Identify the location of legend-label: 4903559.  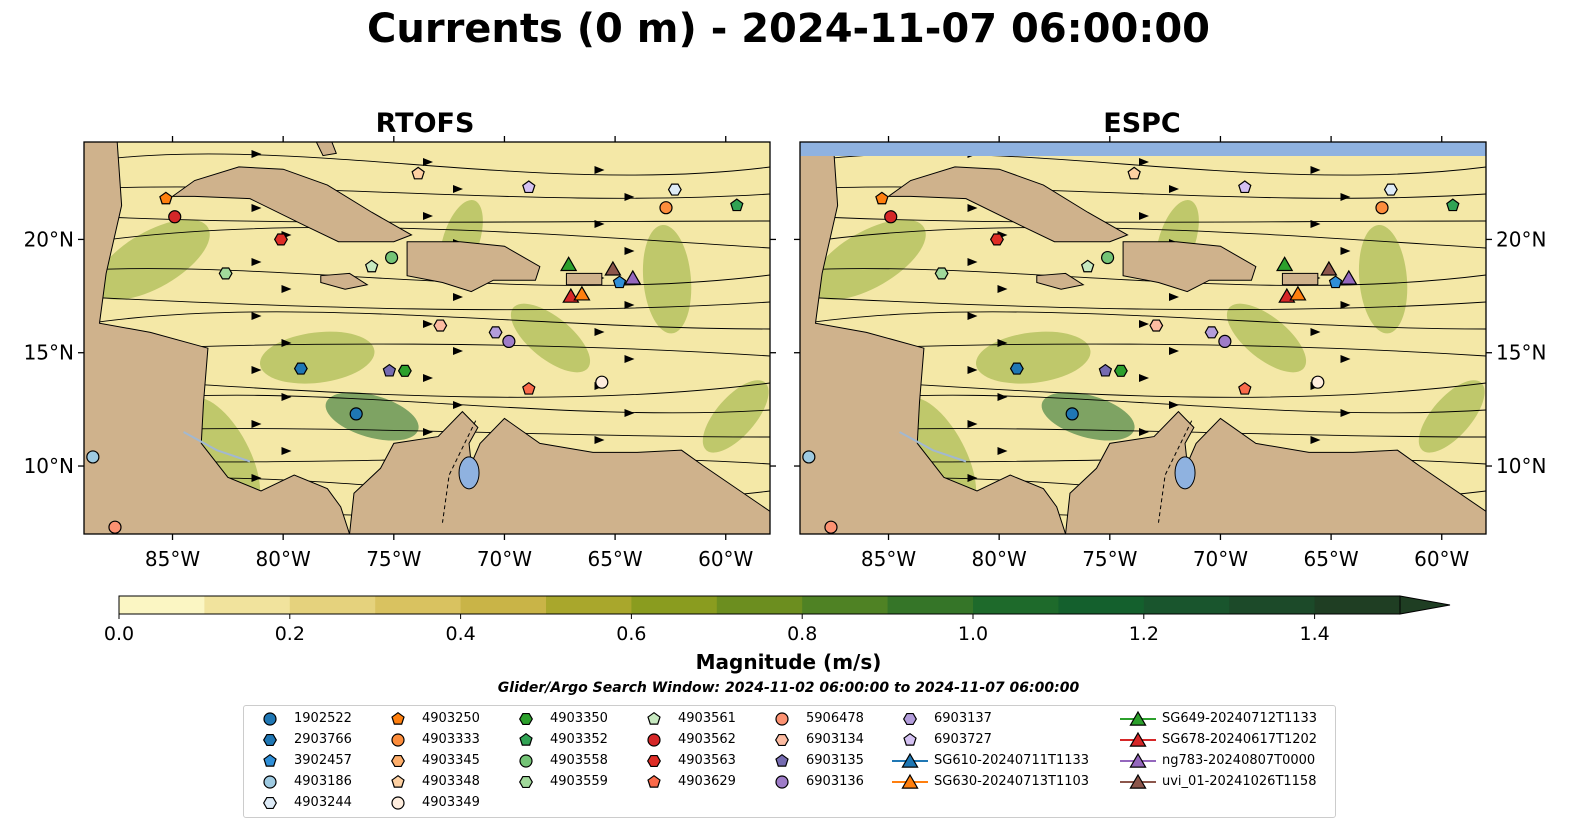
(579, 781).